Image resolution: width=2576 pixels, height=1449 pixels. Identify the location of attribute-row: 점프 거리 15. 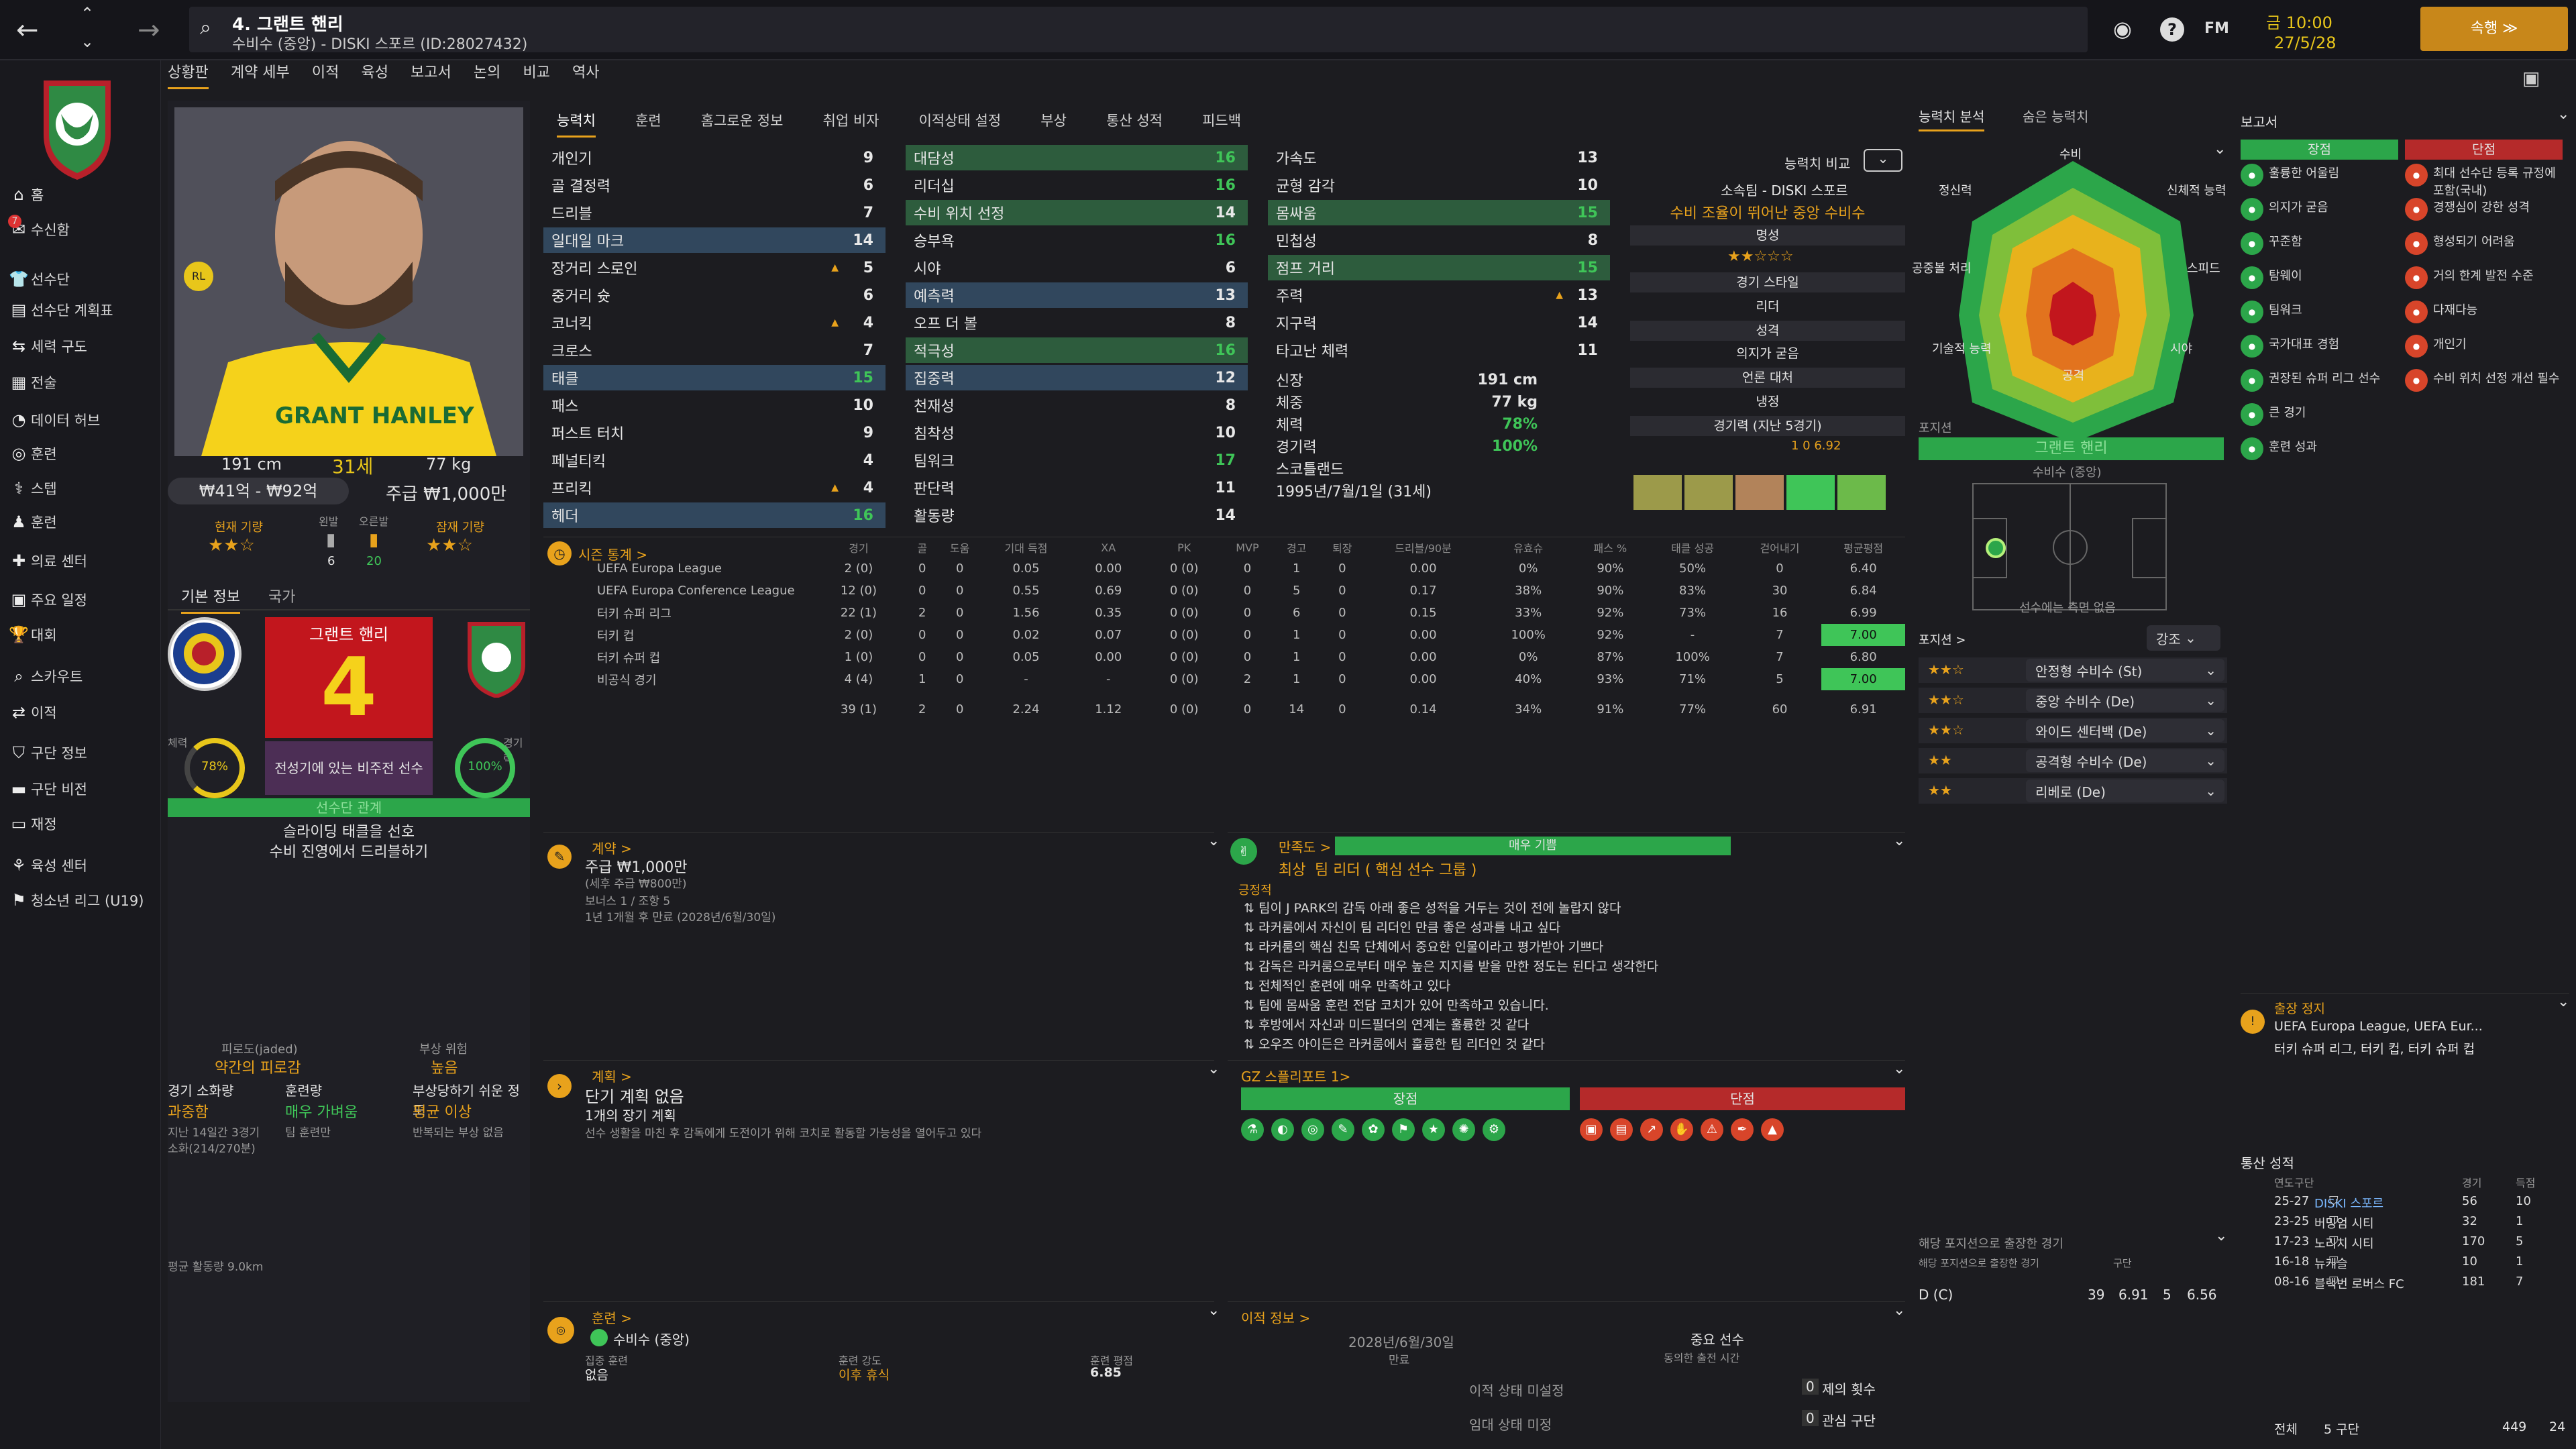
(1439, 267).